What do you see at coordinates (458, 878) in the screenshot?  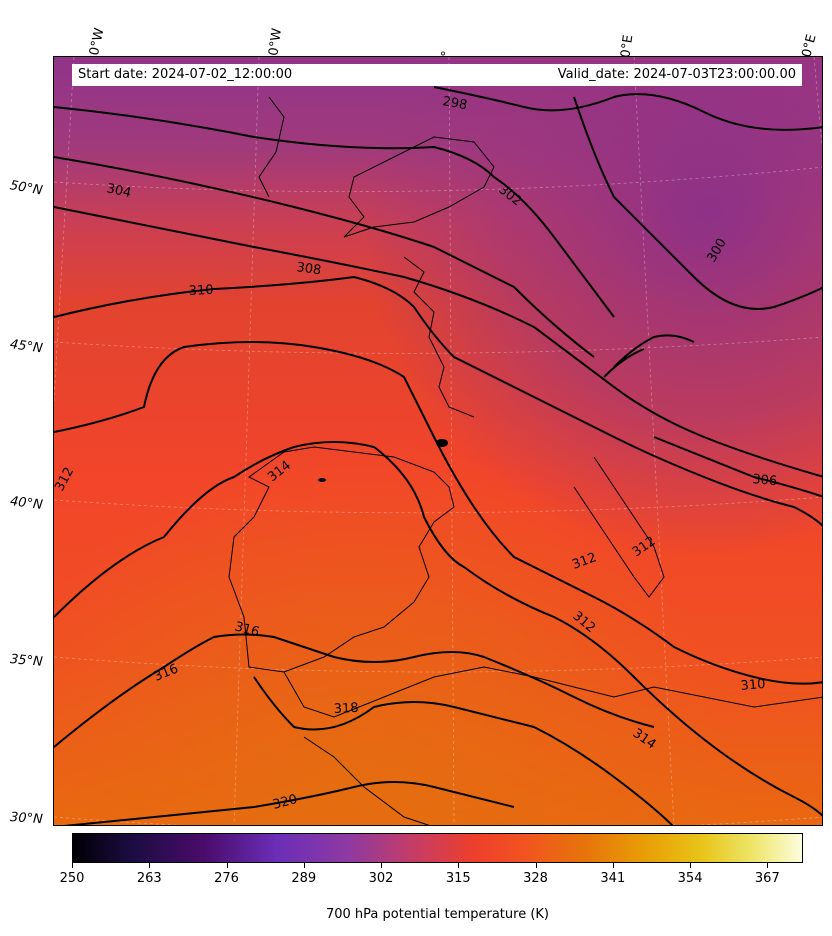 I see `colorbar-tick-label: 315` at bounding box center [458, 878].